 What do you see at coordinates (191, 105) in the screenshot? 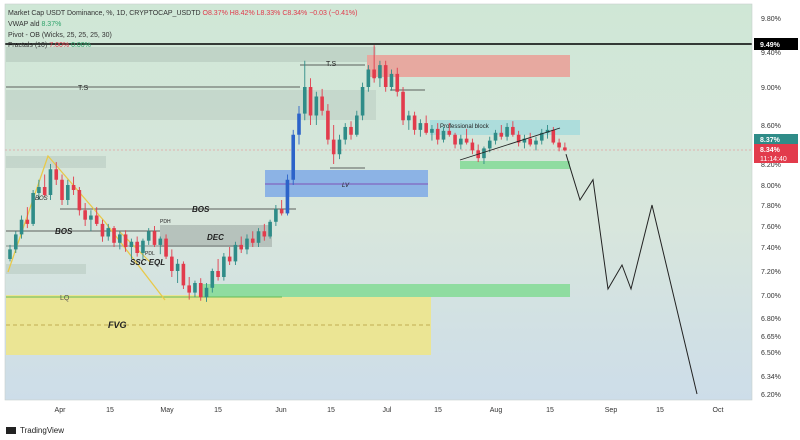
I see `ts-grey-zone` at bounding box center [191, 105].